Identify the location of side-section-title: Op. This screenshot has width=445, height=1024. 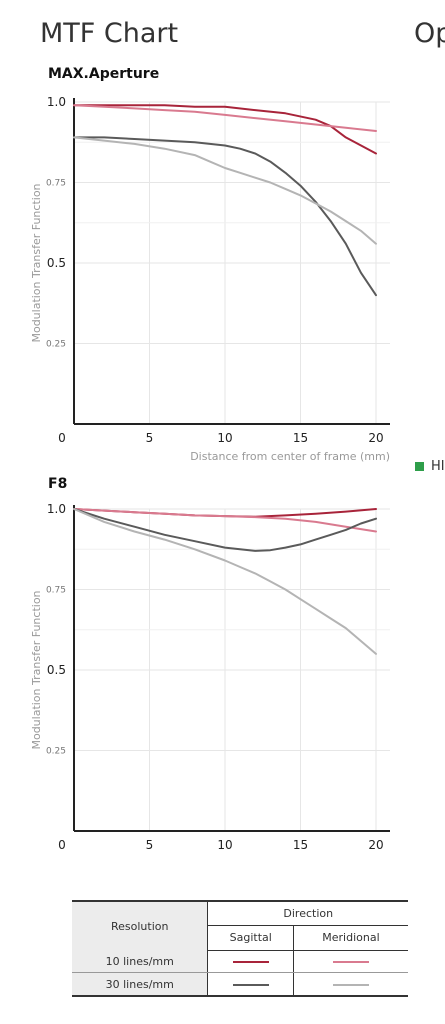
(429, 33).